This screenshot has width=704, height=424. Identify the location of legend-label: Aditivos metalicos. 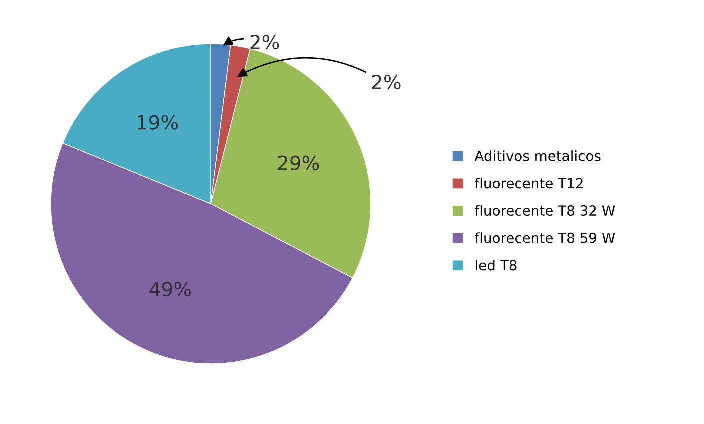
(537, 156).